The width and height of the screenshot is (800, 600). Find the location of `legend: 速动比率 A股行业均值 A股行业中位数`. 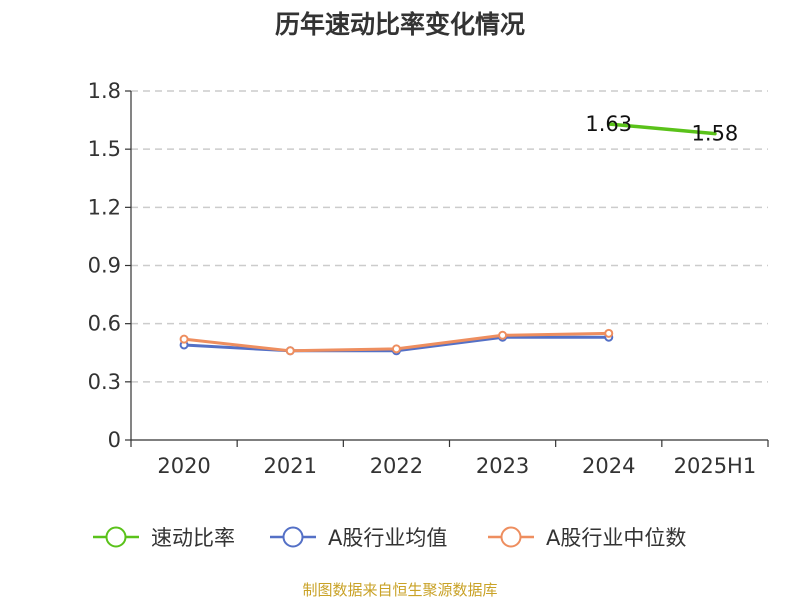

legend: 速动比率 A股行业均值 A股行业中位数 is located at coordinates (389, 538).